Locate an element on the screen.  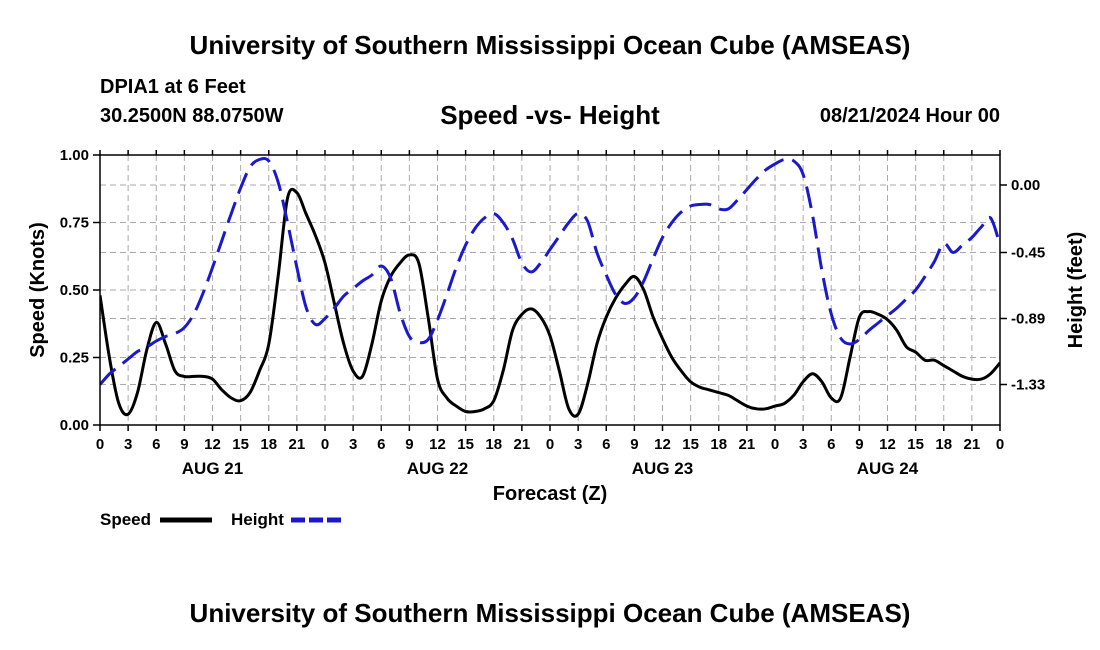
y-tick-label: 0.50 is located at coordinates (74, 290).